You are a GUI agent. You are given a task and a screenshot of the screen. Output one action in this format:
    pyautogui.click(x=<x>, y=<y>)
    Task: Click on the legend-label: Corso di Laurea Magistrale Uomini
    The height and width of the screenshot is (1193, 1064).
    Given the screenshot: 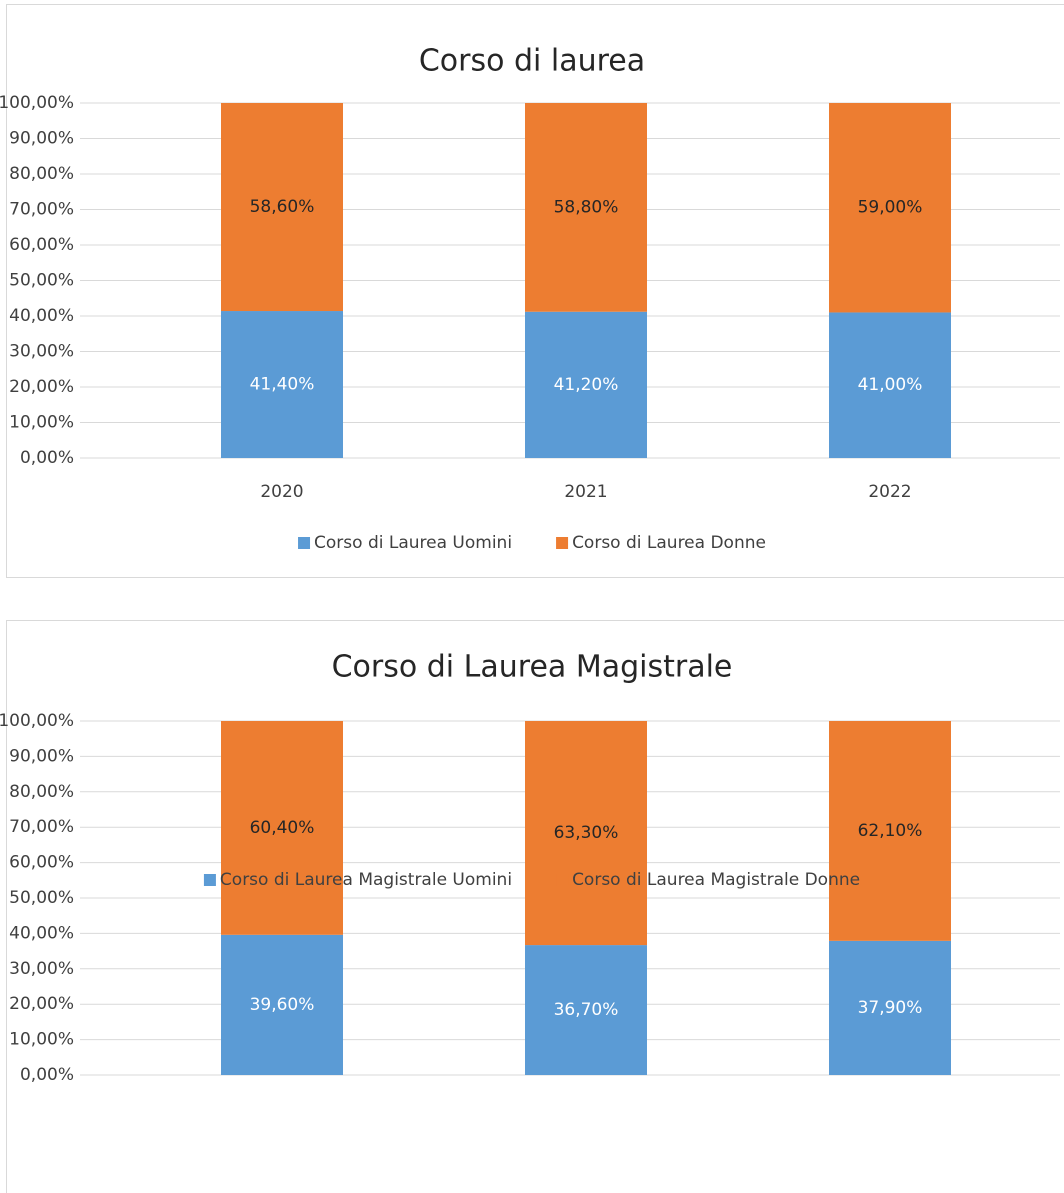 What is the action you would take?
    pyautogui.click(x=366, y=880)
    